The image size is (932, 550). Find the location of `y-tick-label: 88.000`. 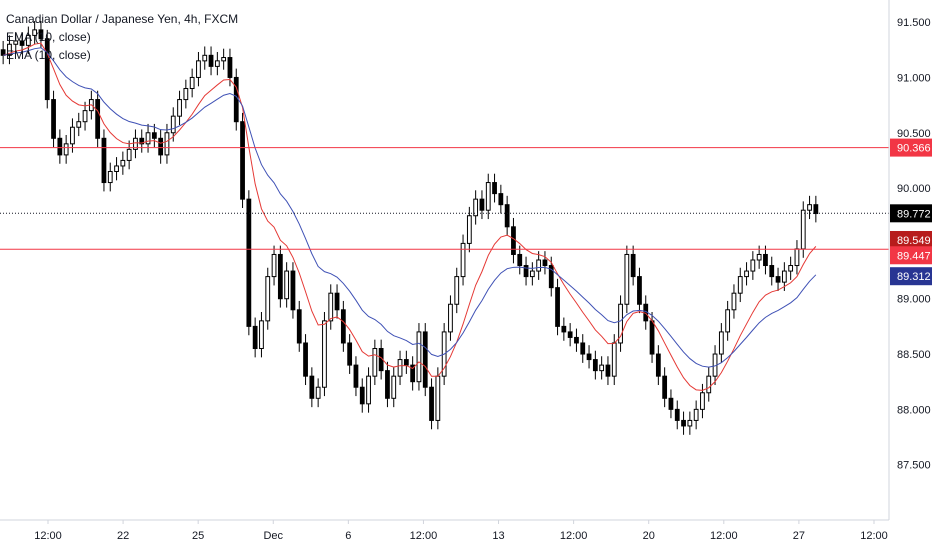

y-tick-label: 88.000 is located at coordinates (914, 410).